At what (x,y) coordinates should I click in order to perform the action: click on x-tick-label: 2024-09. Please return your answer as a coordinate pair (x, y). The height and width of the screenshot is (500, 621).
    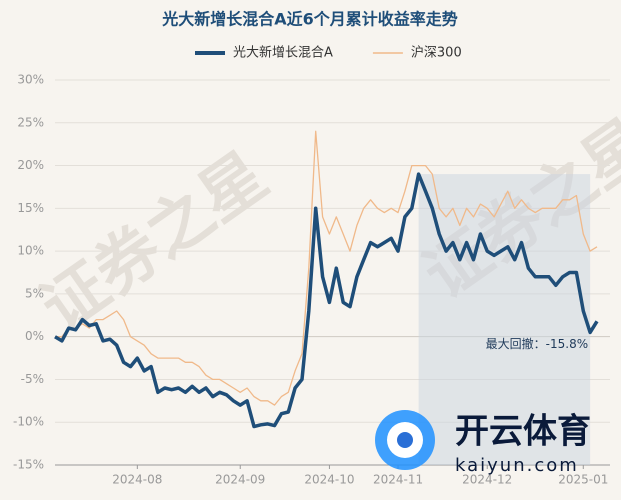
    Looking at the image, I should click on (240, 480).